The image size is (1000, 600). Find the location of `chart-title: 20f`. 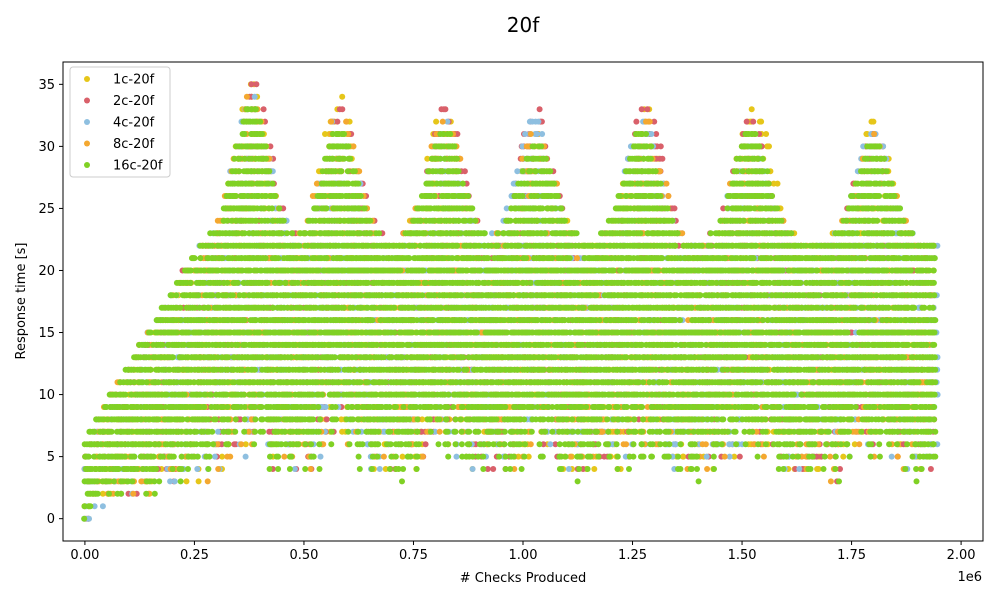

chart-title: 20f is located at coordinates (523, 25).